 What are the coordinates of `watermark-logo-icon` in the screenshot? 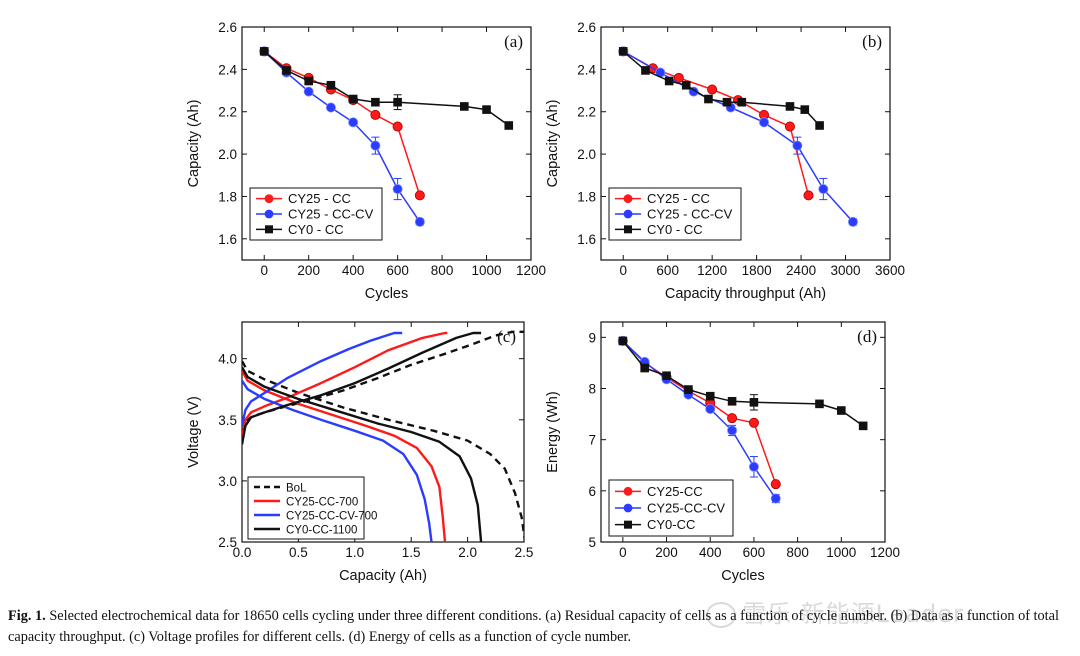 It's located at (721, 615).